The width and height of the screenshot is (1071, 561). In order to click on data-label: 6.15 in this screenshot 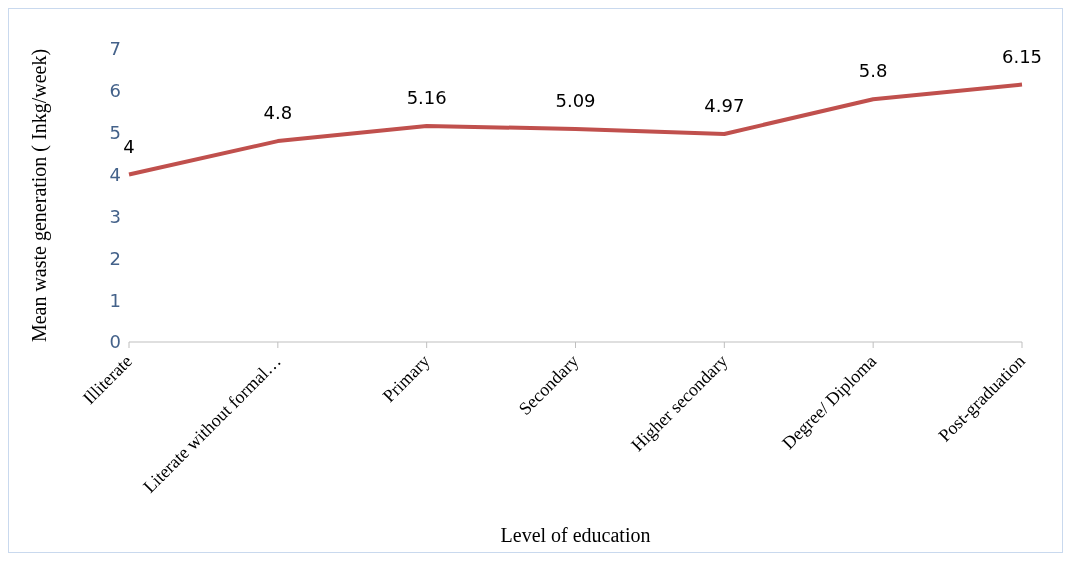, I will do `click(1022, 56)`.